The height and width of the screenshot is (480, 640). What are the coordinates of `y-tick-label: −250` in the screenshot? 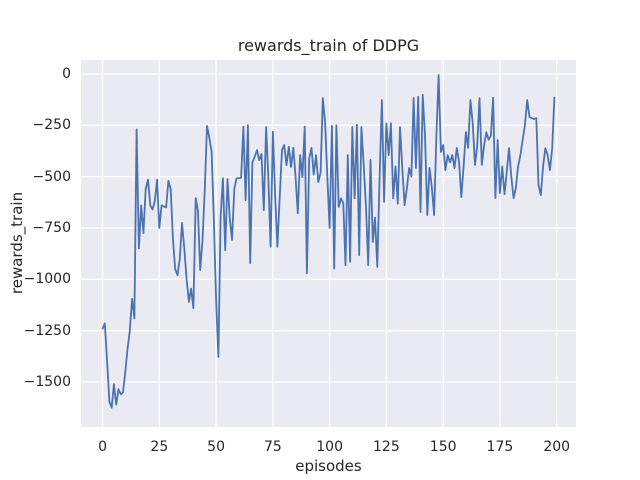 It's located at (51, 125).